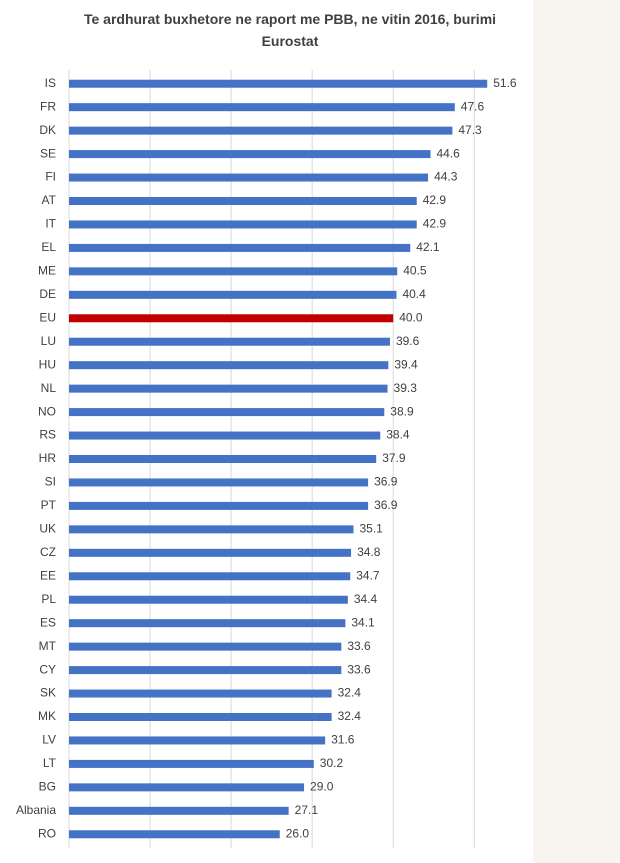 Image resolution: width=620 pixels, height=863 pixels. I want to click on category-label: SE, so click(48, 153).